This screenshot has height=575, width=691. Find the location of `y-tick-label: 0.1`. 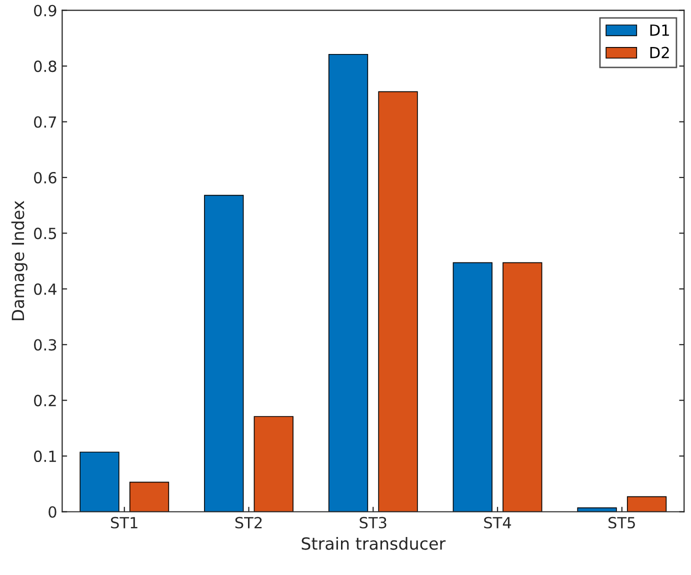

y-tick-label: 0.1 is located at coordinates (45, 456).